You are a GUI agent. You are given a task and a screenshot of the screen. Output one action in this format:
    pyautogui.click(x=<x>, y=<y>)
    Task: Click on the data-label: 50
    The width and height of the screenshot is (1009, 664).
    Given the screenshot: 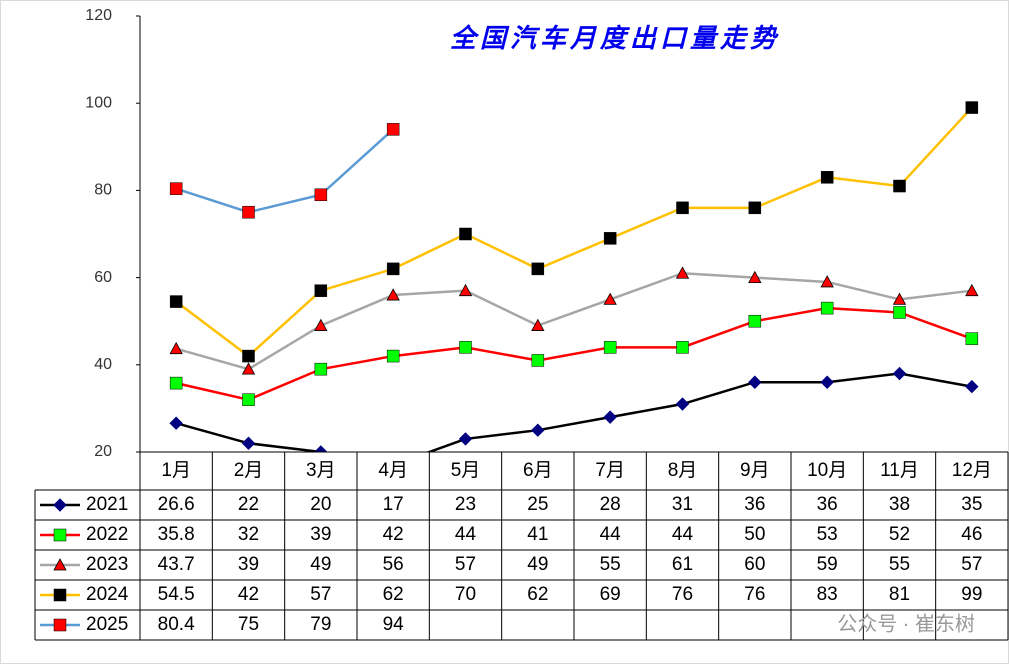 What is the action you would take?
    pyautogui.click(x=754, y=534)
    